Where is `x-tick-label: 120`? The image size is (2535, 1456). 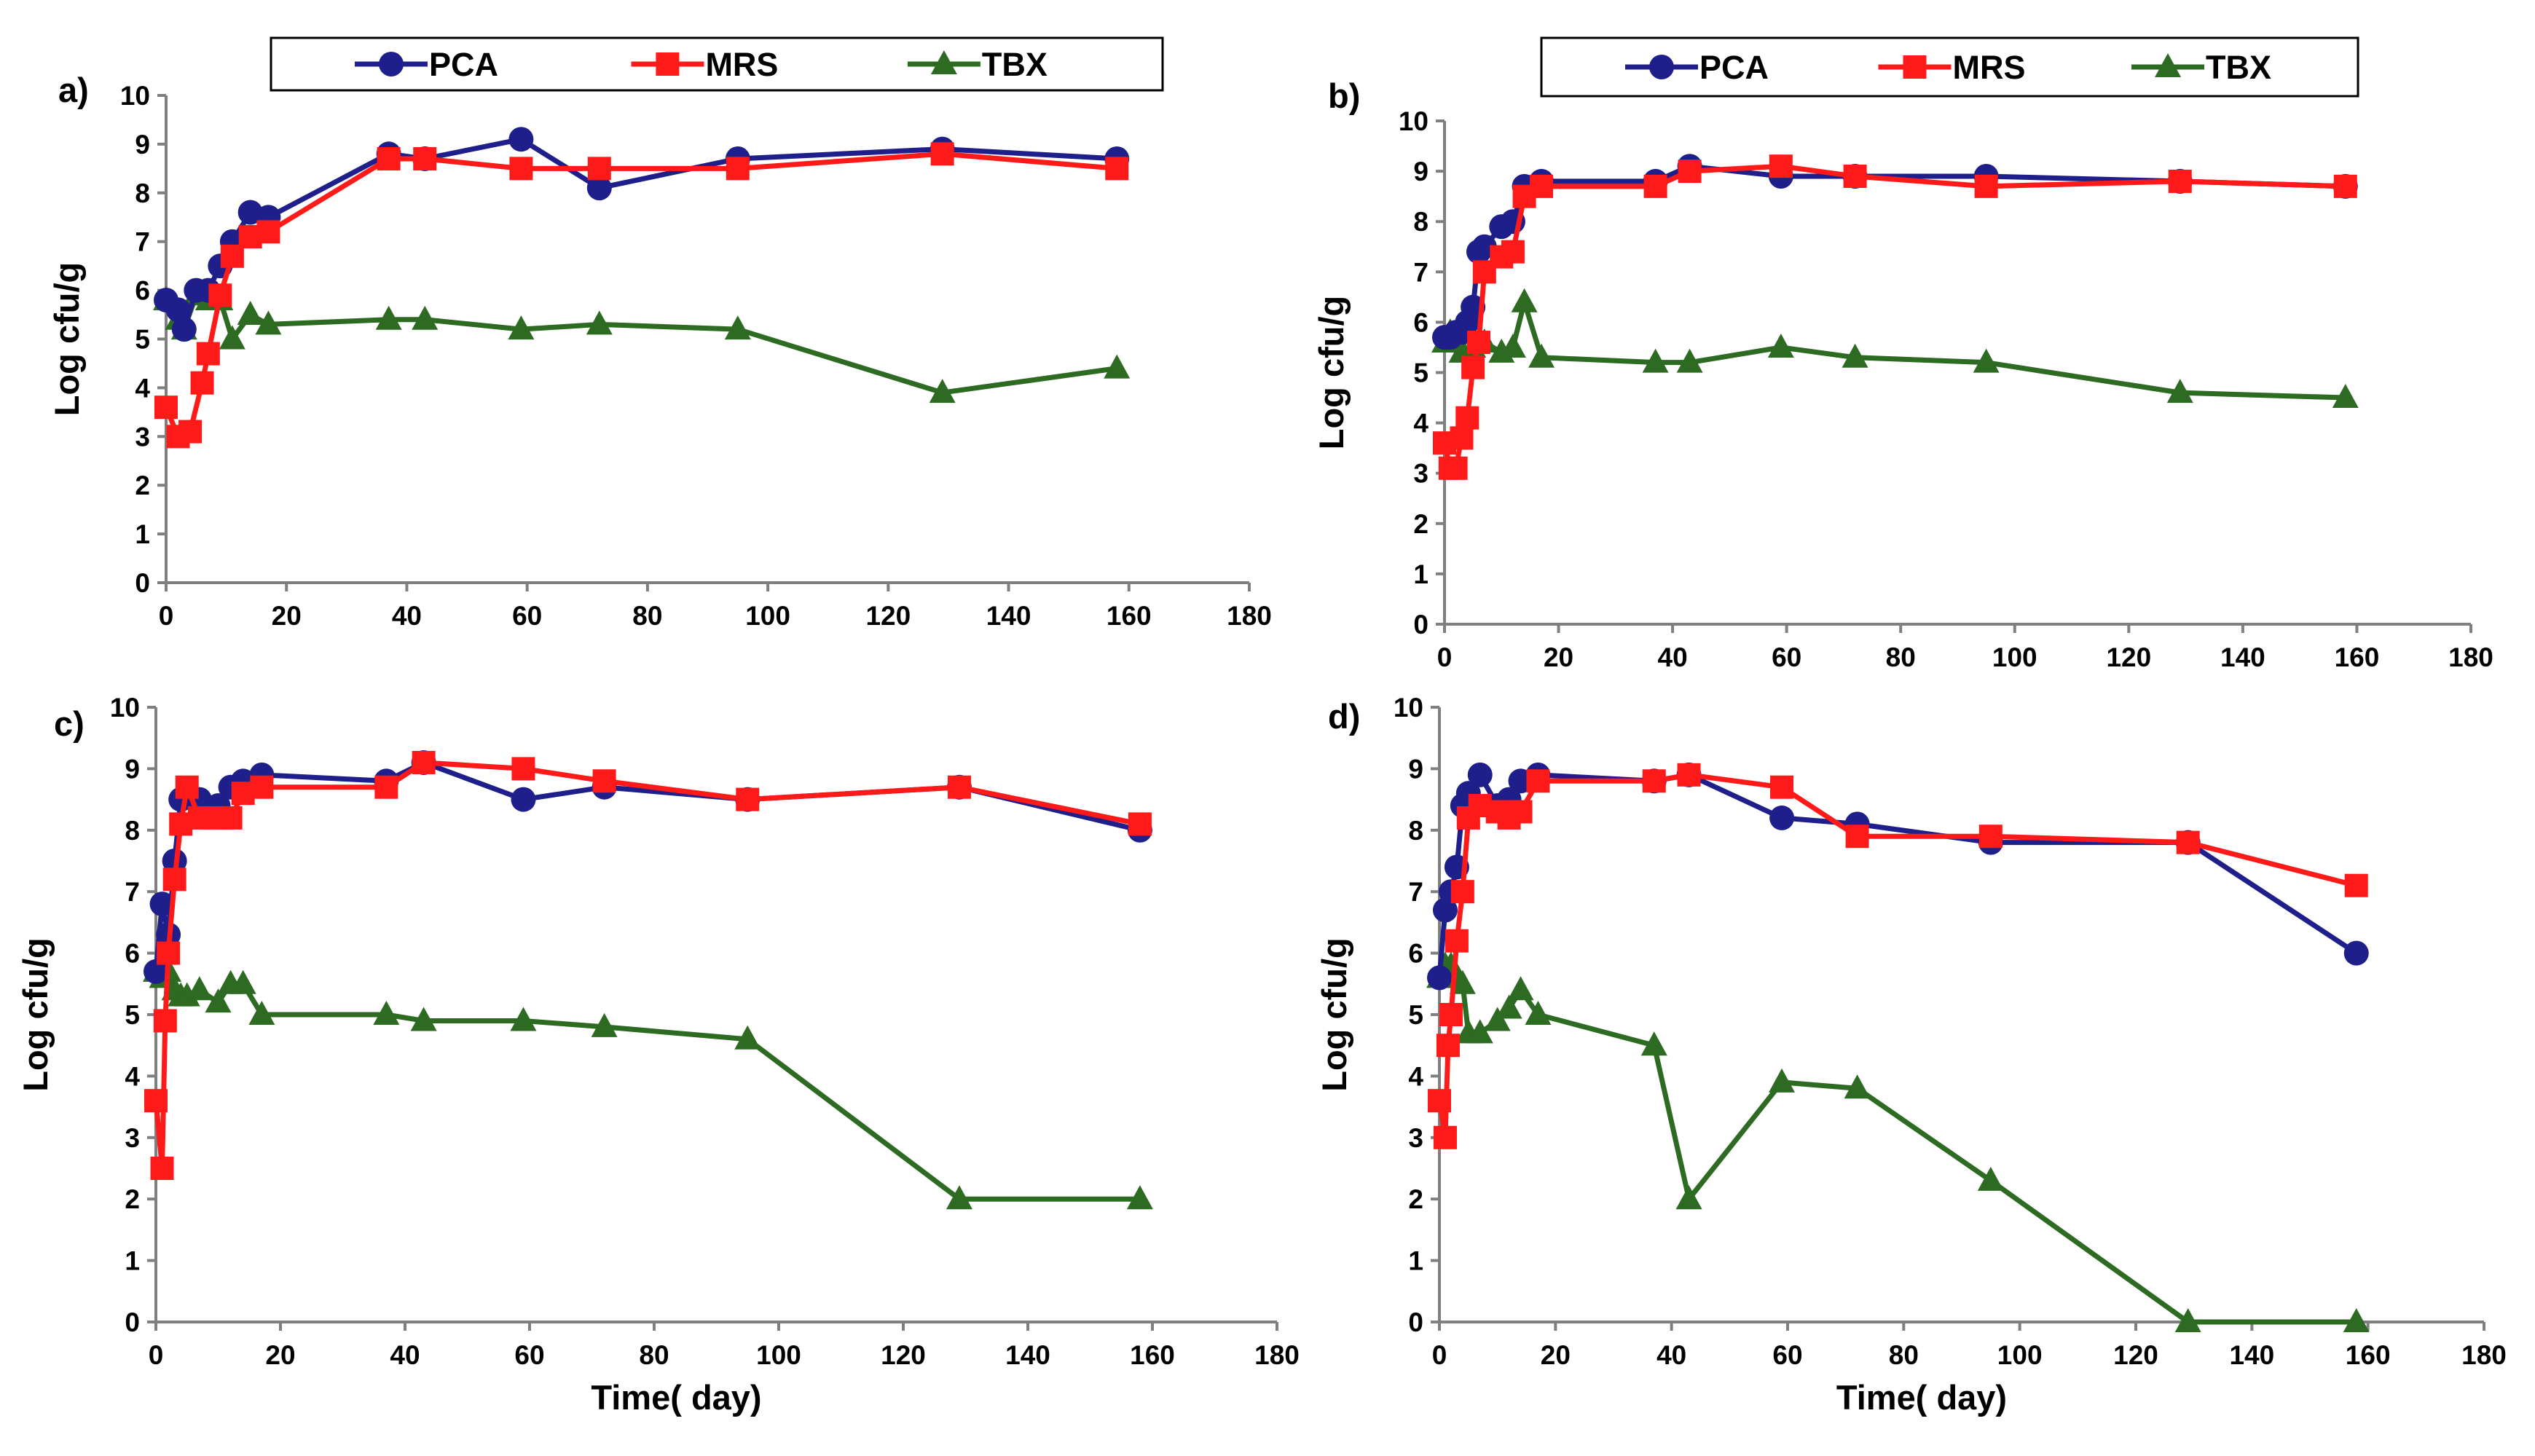
x-tick-label: 120 is located at coordinates (888, 616).